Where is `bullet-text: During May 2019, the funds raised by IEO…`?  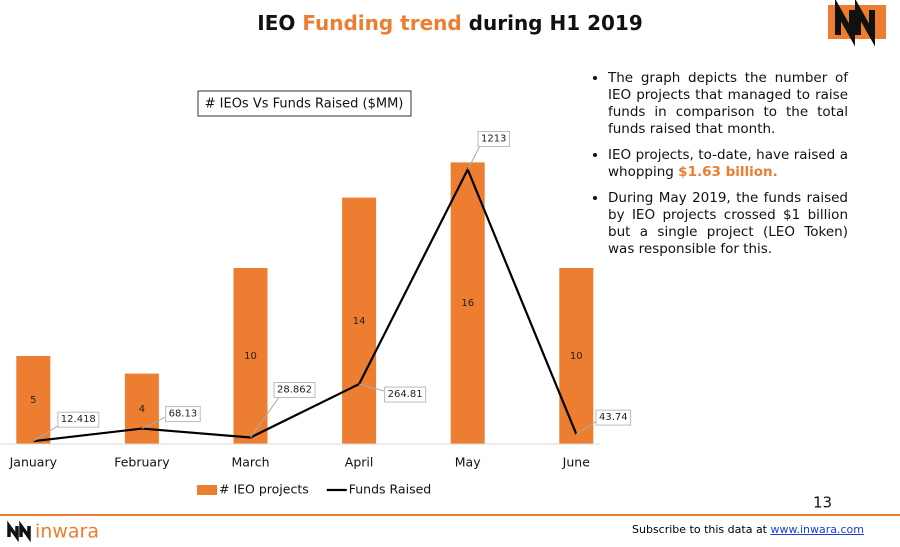 bullet-text: During May 2019, the funds raised by IEO… is located at coordinates (728, 223).